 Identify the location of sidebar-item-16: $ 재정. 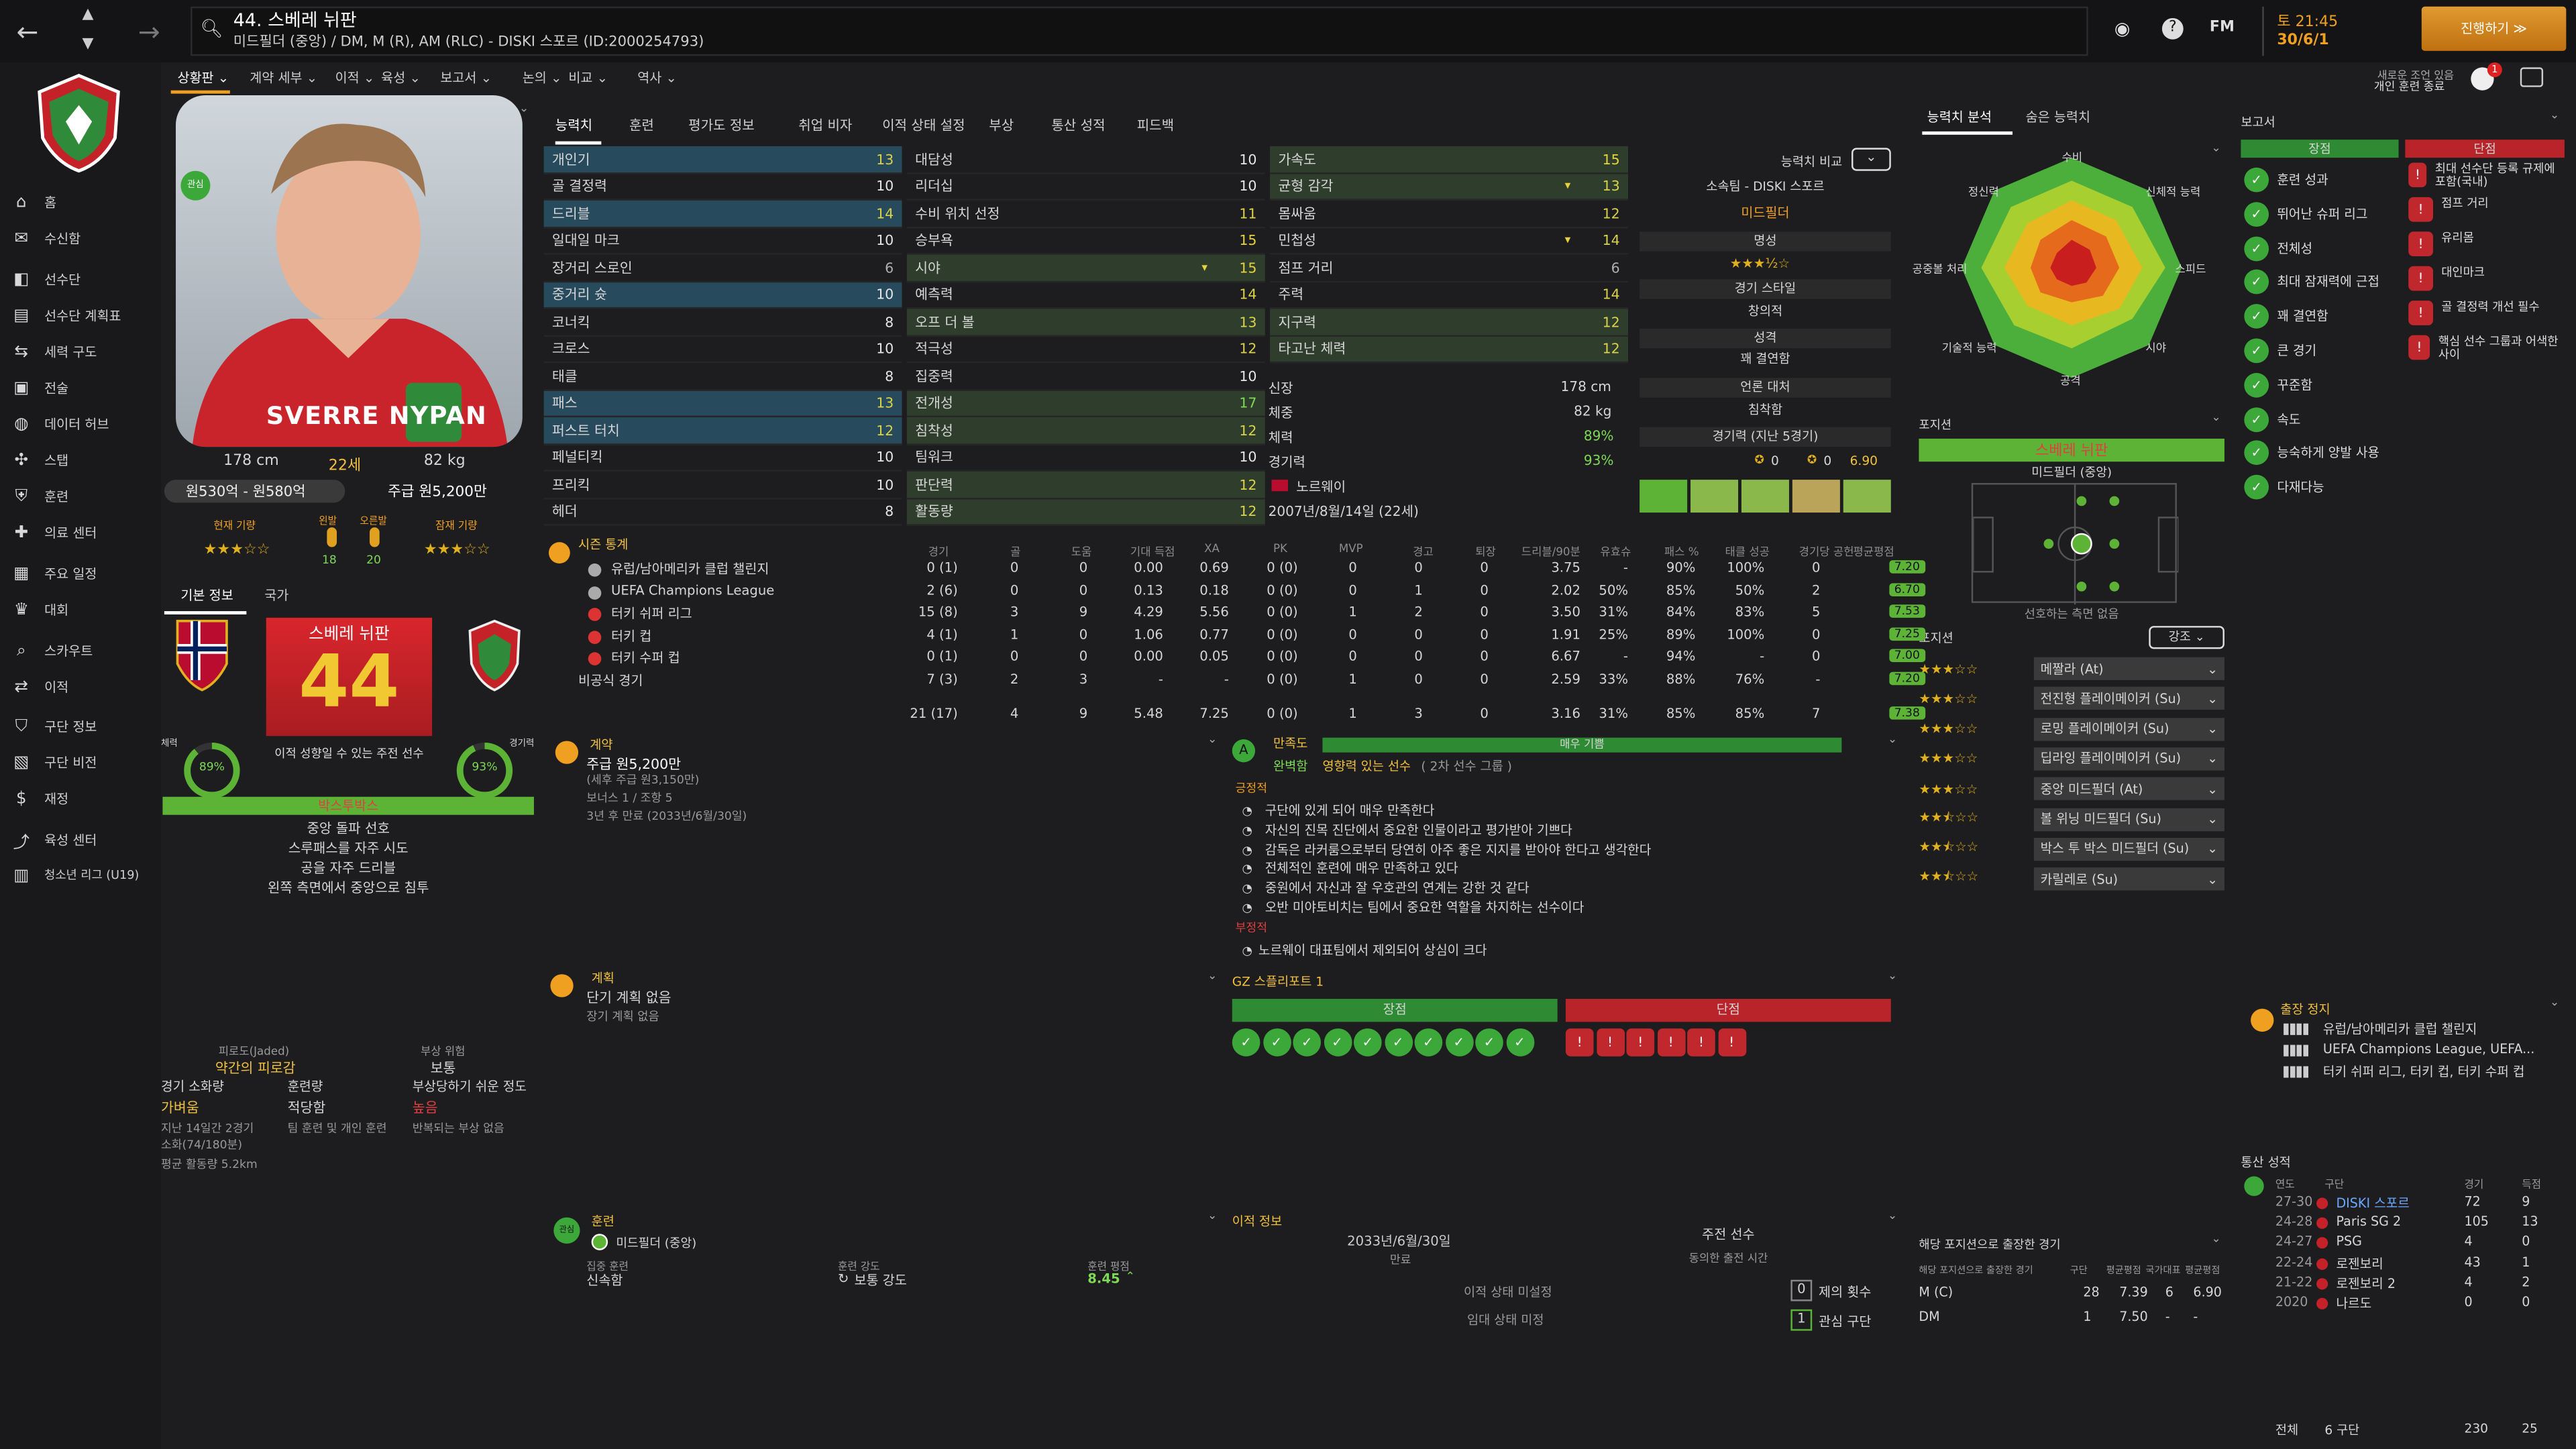
(80, 798).